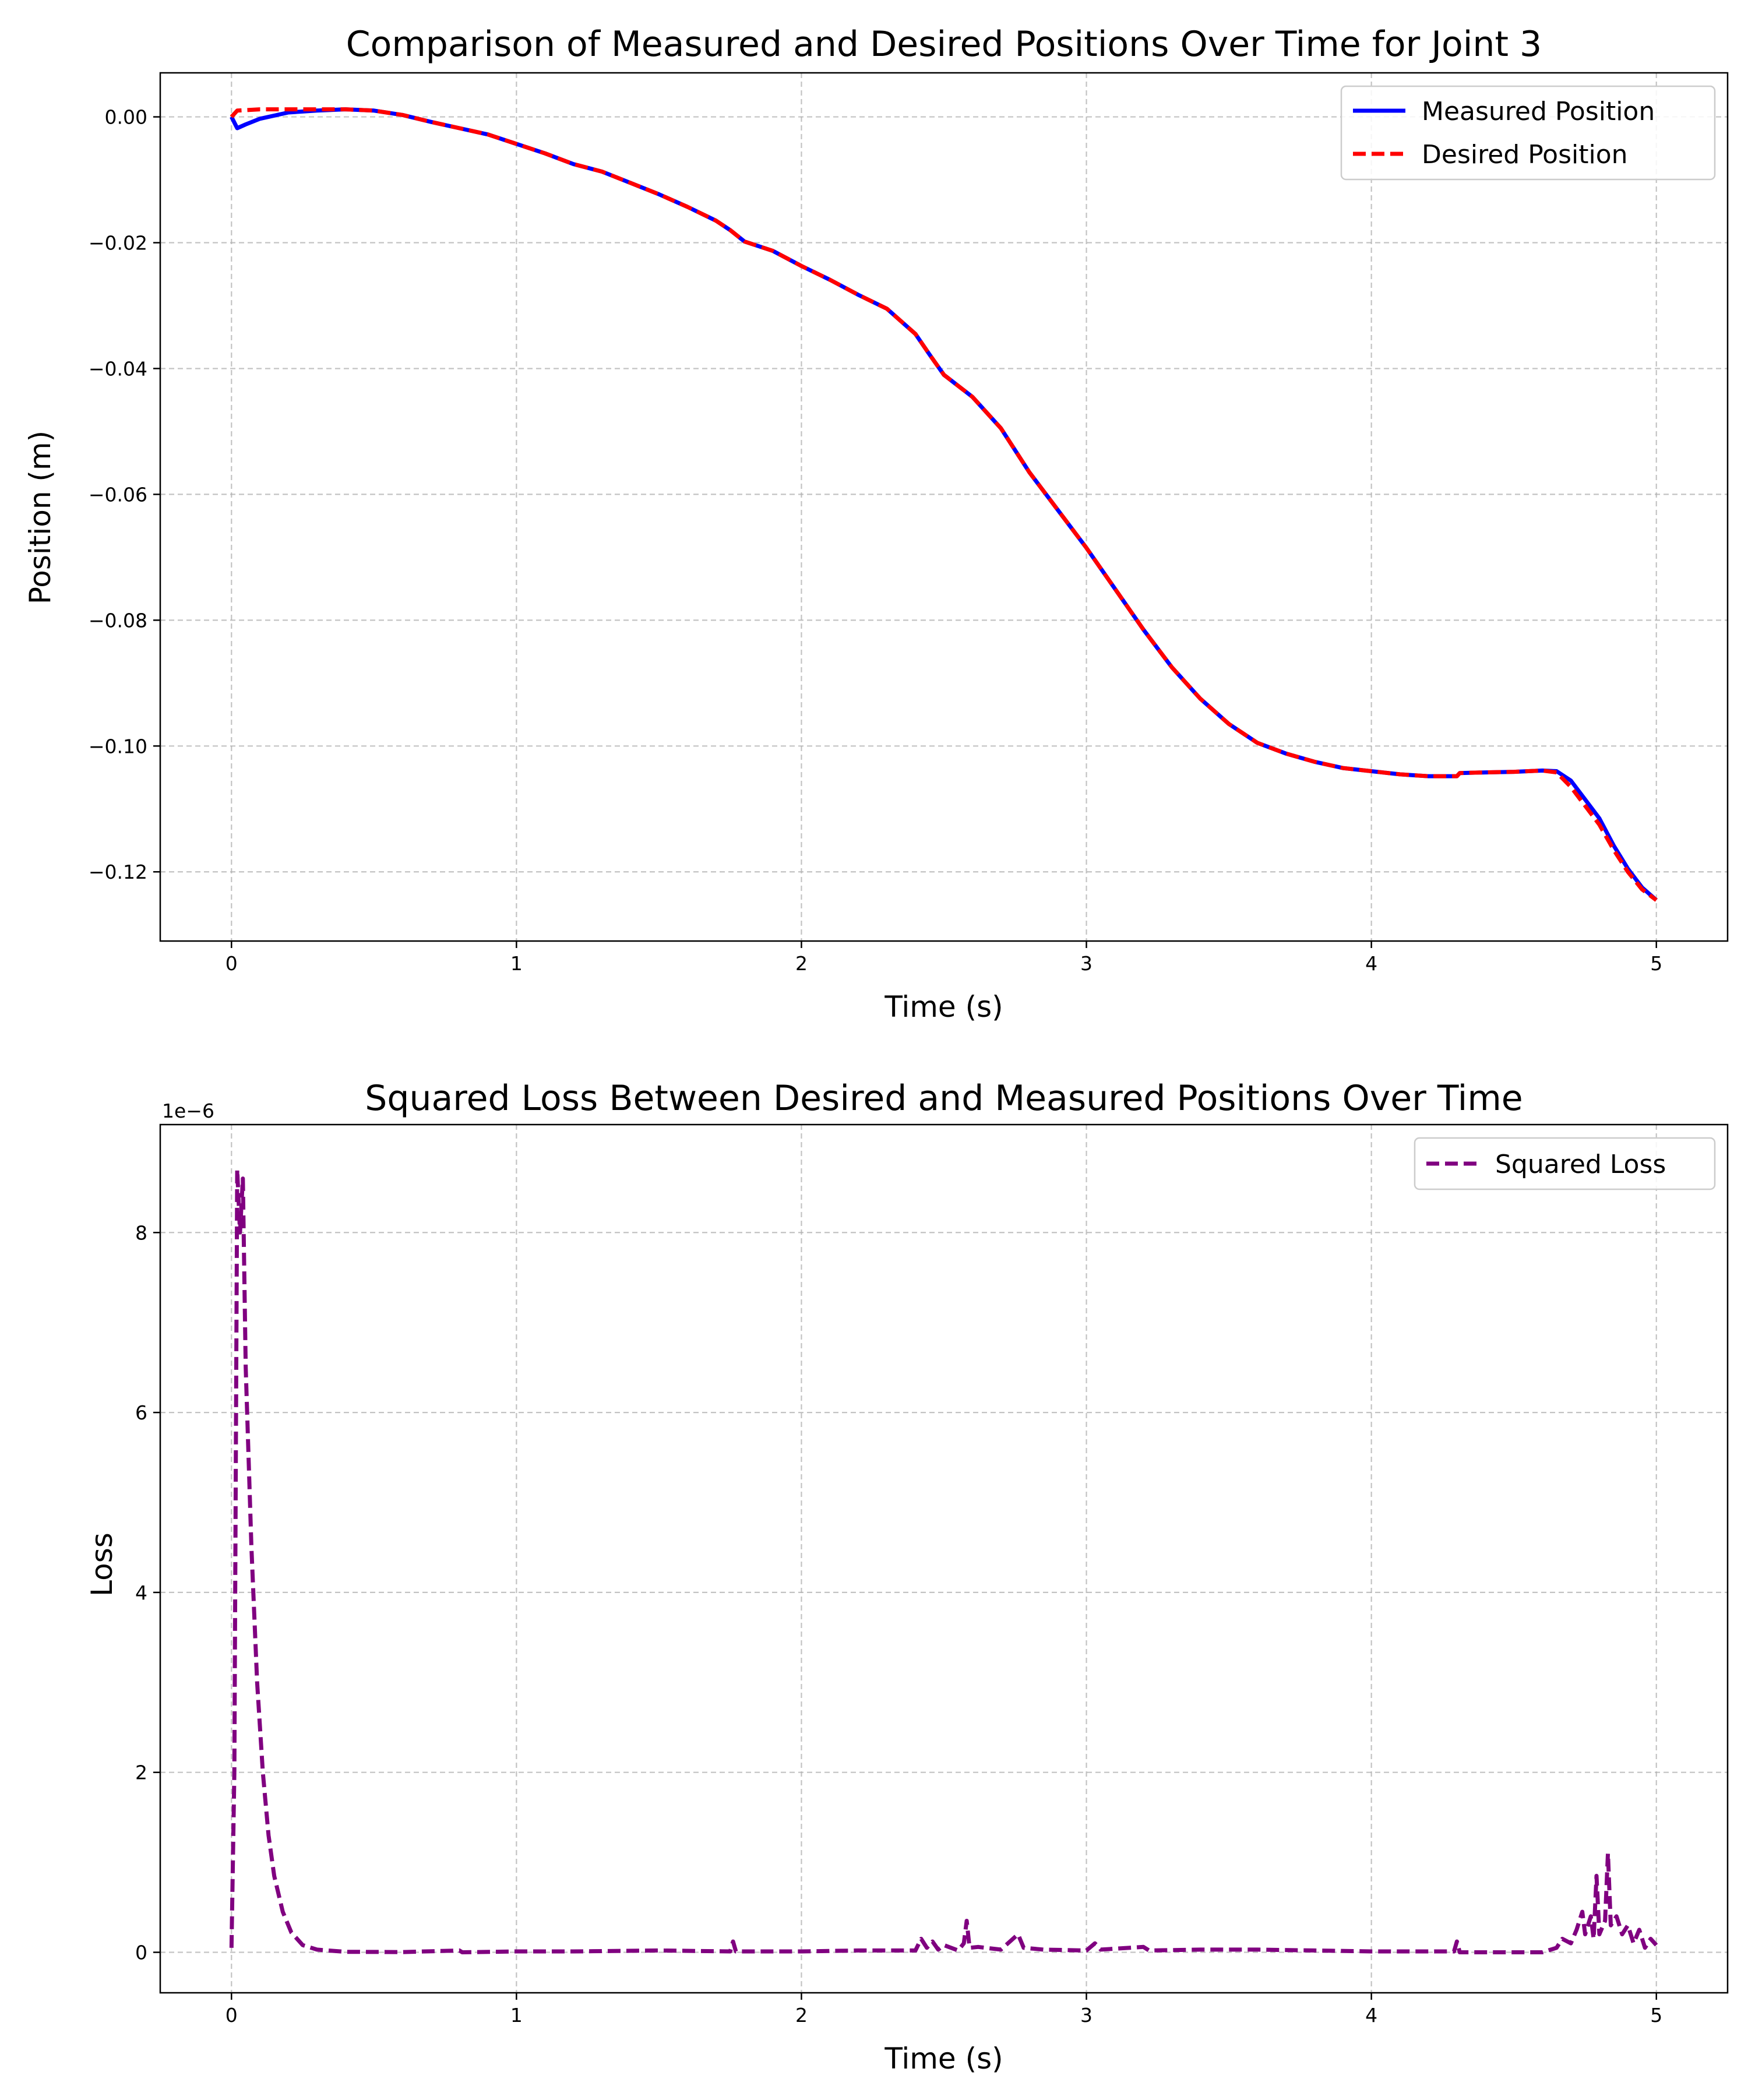  Describe the element at coordinates (126, 117) in the screenshot. I see `y-tick-label: 0.00` at that location.